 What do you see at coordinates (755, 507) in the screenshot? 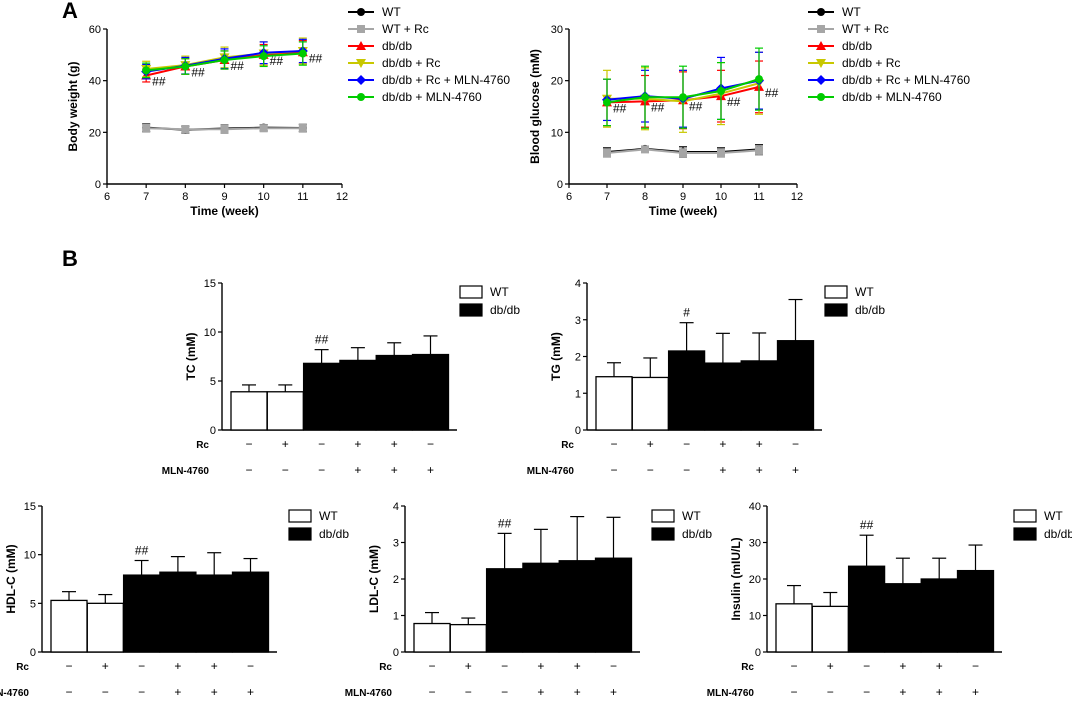
I see `y-tick-label: 40` at bounding box center [755, 507].